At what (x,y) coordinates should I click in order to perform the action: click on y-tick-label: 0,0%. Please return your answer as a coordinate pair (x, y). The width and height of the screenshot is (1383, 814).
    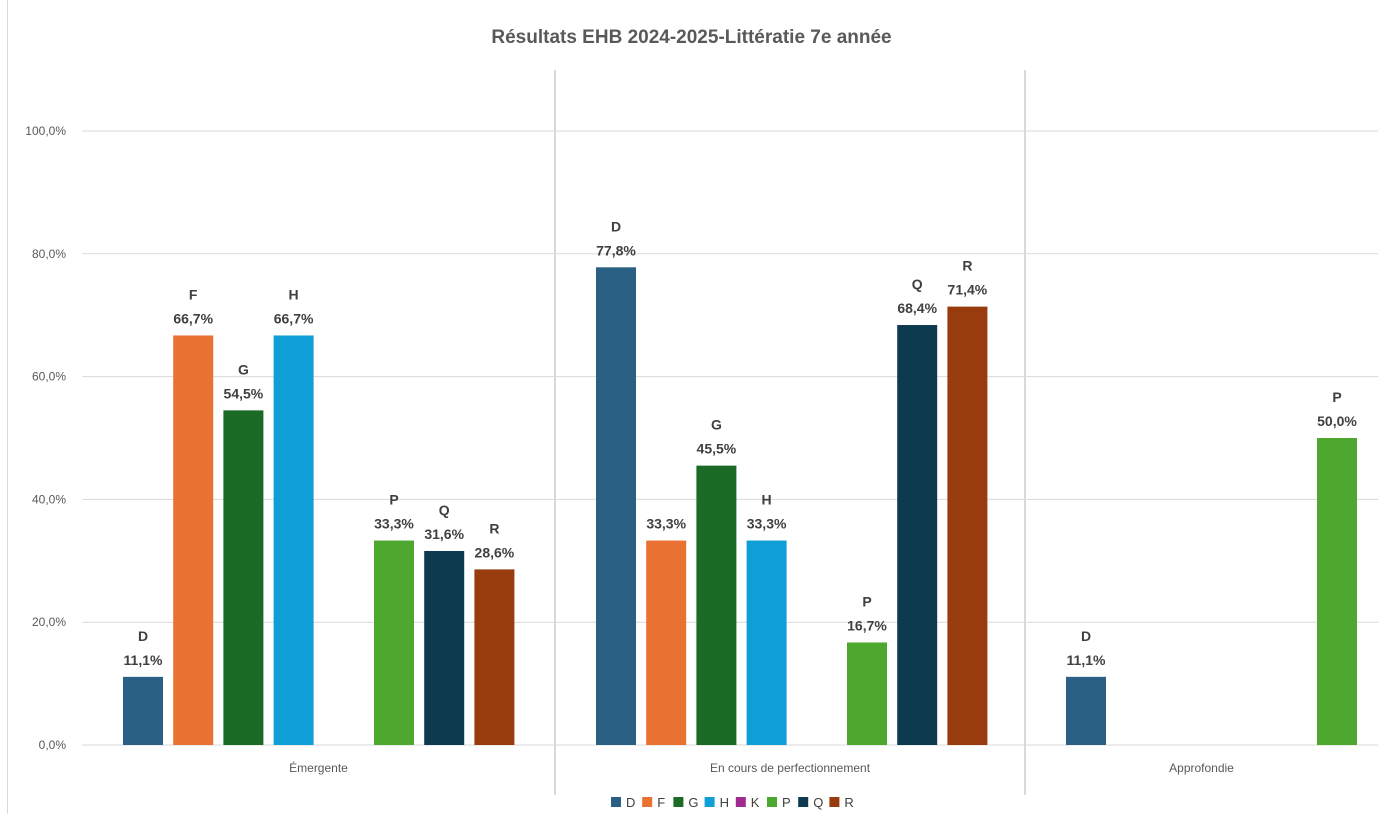
    Looking at the image, I should click on (53, 745).